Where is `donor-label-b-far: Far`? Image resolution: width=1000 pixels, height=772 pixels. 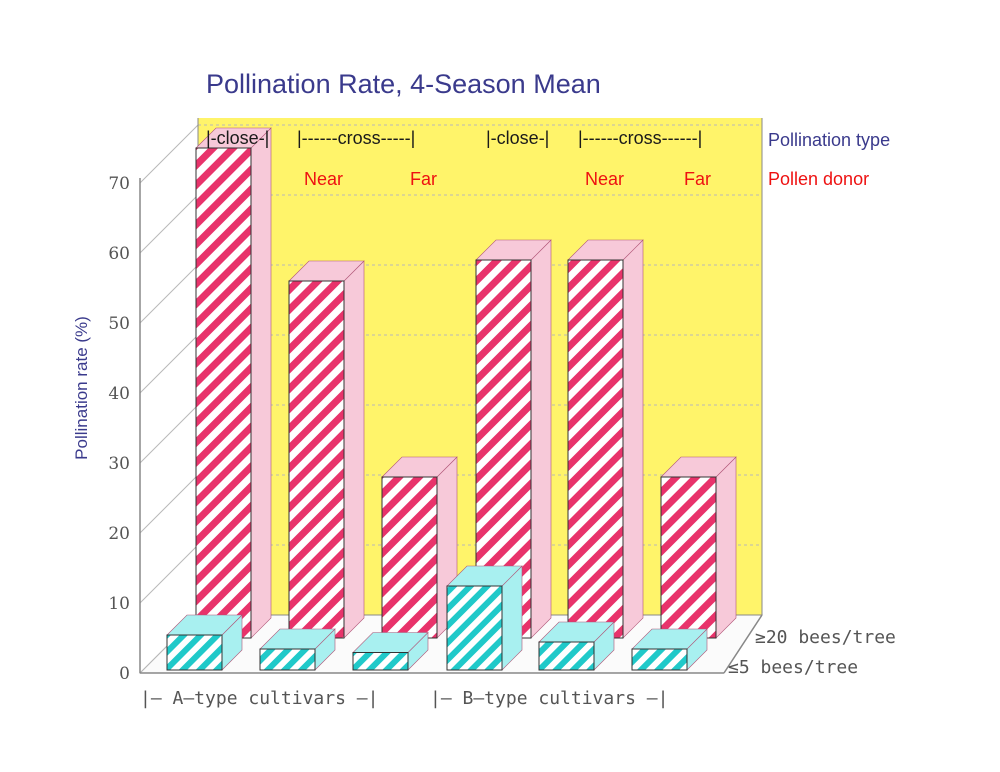
donor-label-b-far: Far is located at coordinates (697, 179).